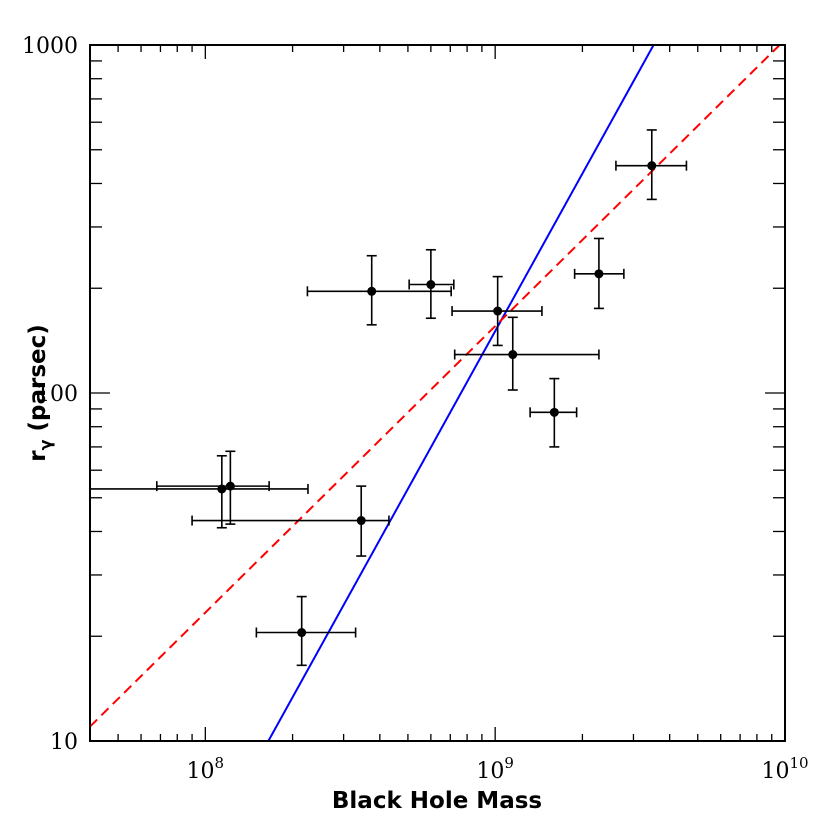 The height and width of the screenshot is (830, 830). I want to click on x-tick-label: 10⁸, so click(206, 769).